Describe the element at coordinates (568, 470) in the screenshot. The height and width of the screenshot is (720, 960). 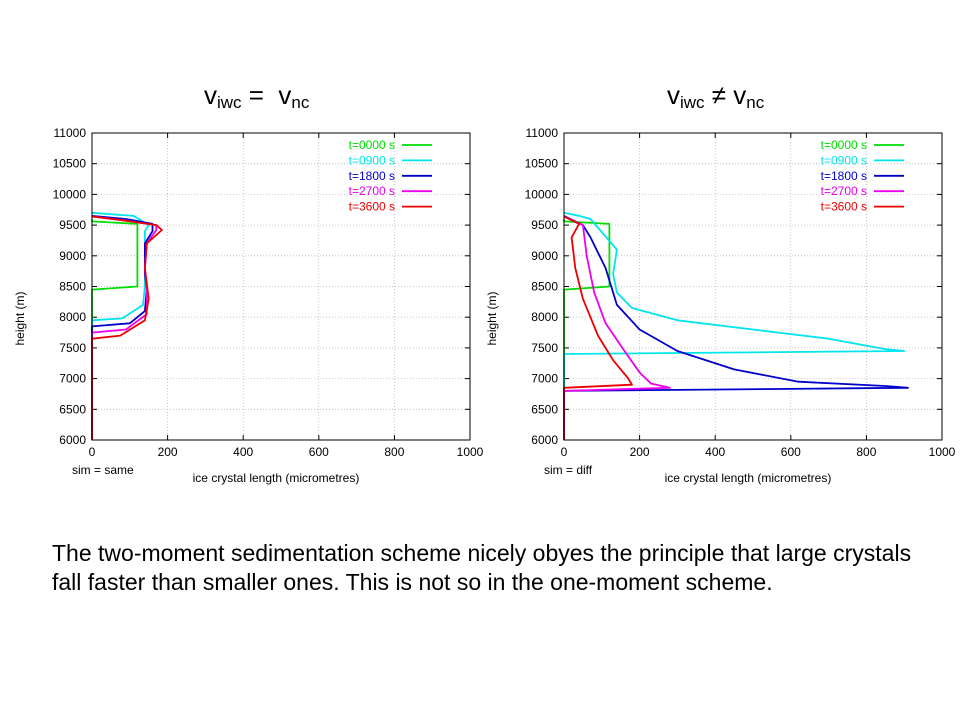
I see `sim-label: sim = diff` at that location.